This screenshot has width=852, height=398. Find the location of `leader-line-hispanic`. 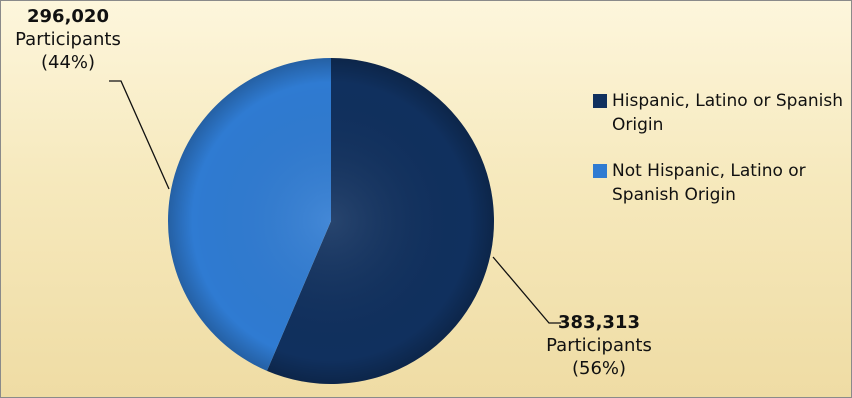

leader-line-hispanic is located at coordinates (526, 290).